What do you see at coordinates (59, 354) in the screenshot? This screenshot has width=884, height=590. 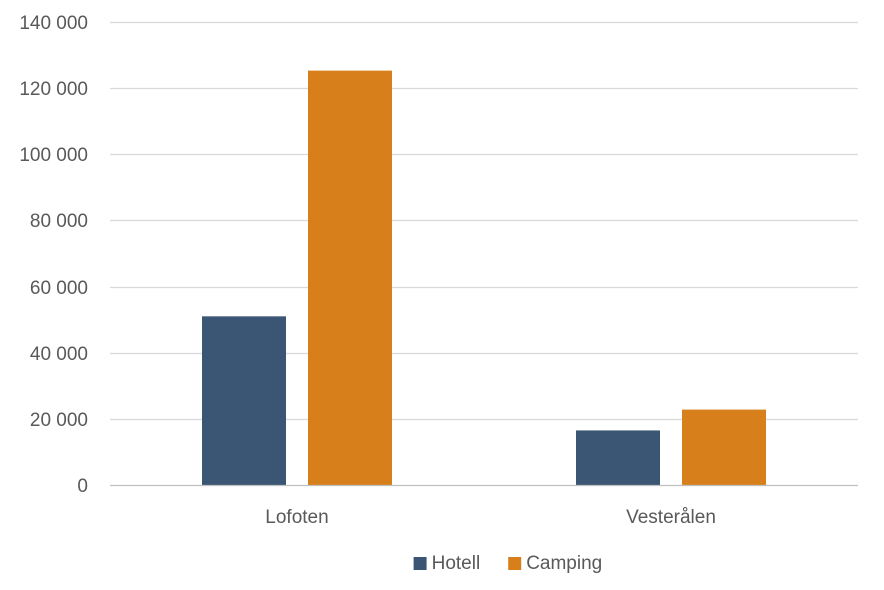 I see `y-tick-label: 40 000` at bounding box center [59, 354].